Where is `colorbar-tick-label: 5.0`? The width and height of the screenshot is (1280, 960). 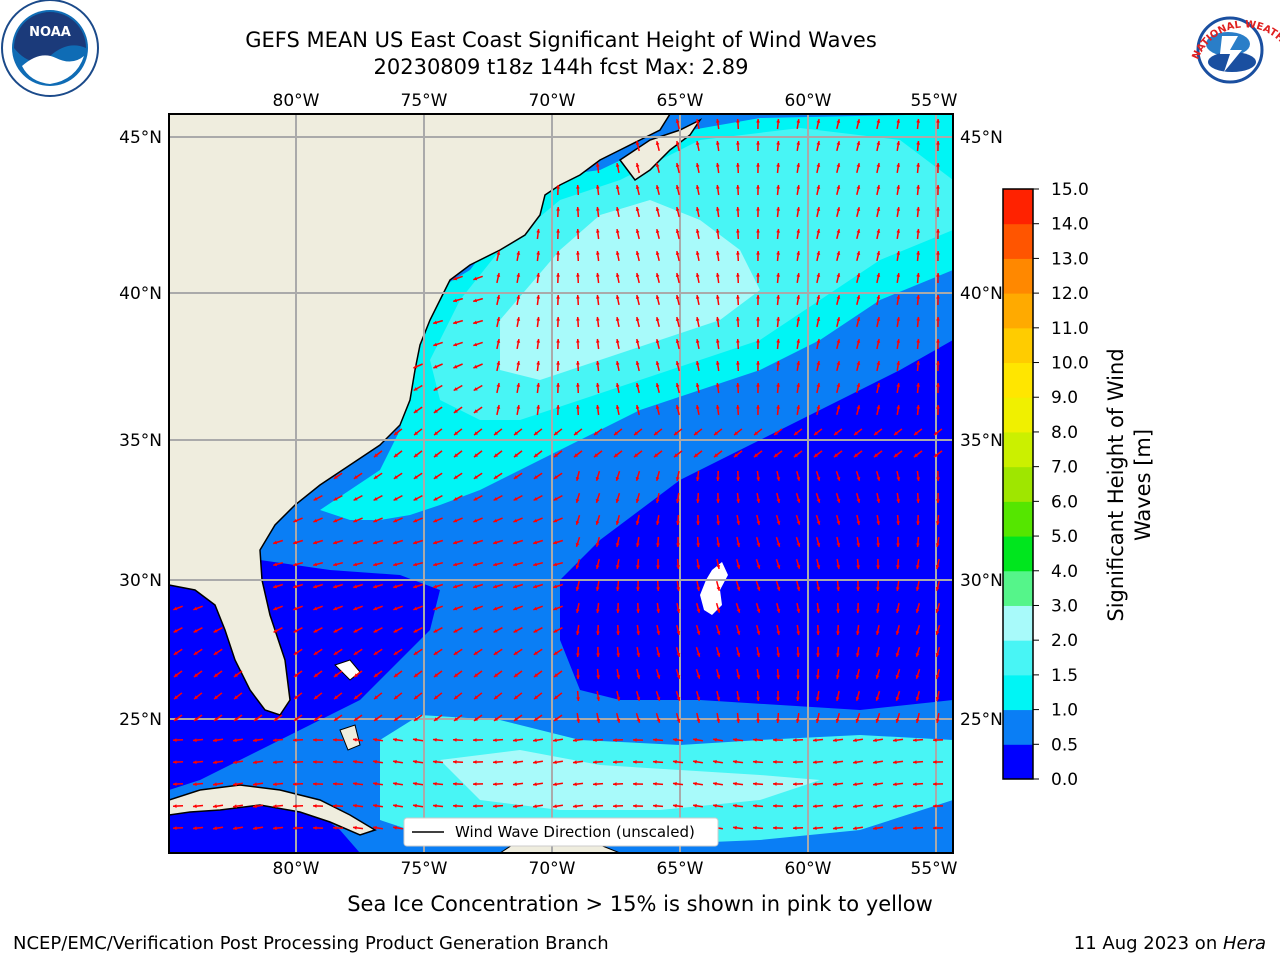
colorbar-tick-label: 5.0 is located at coordinates (1064, 537).